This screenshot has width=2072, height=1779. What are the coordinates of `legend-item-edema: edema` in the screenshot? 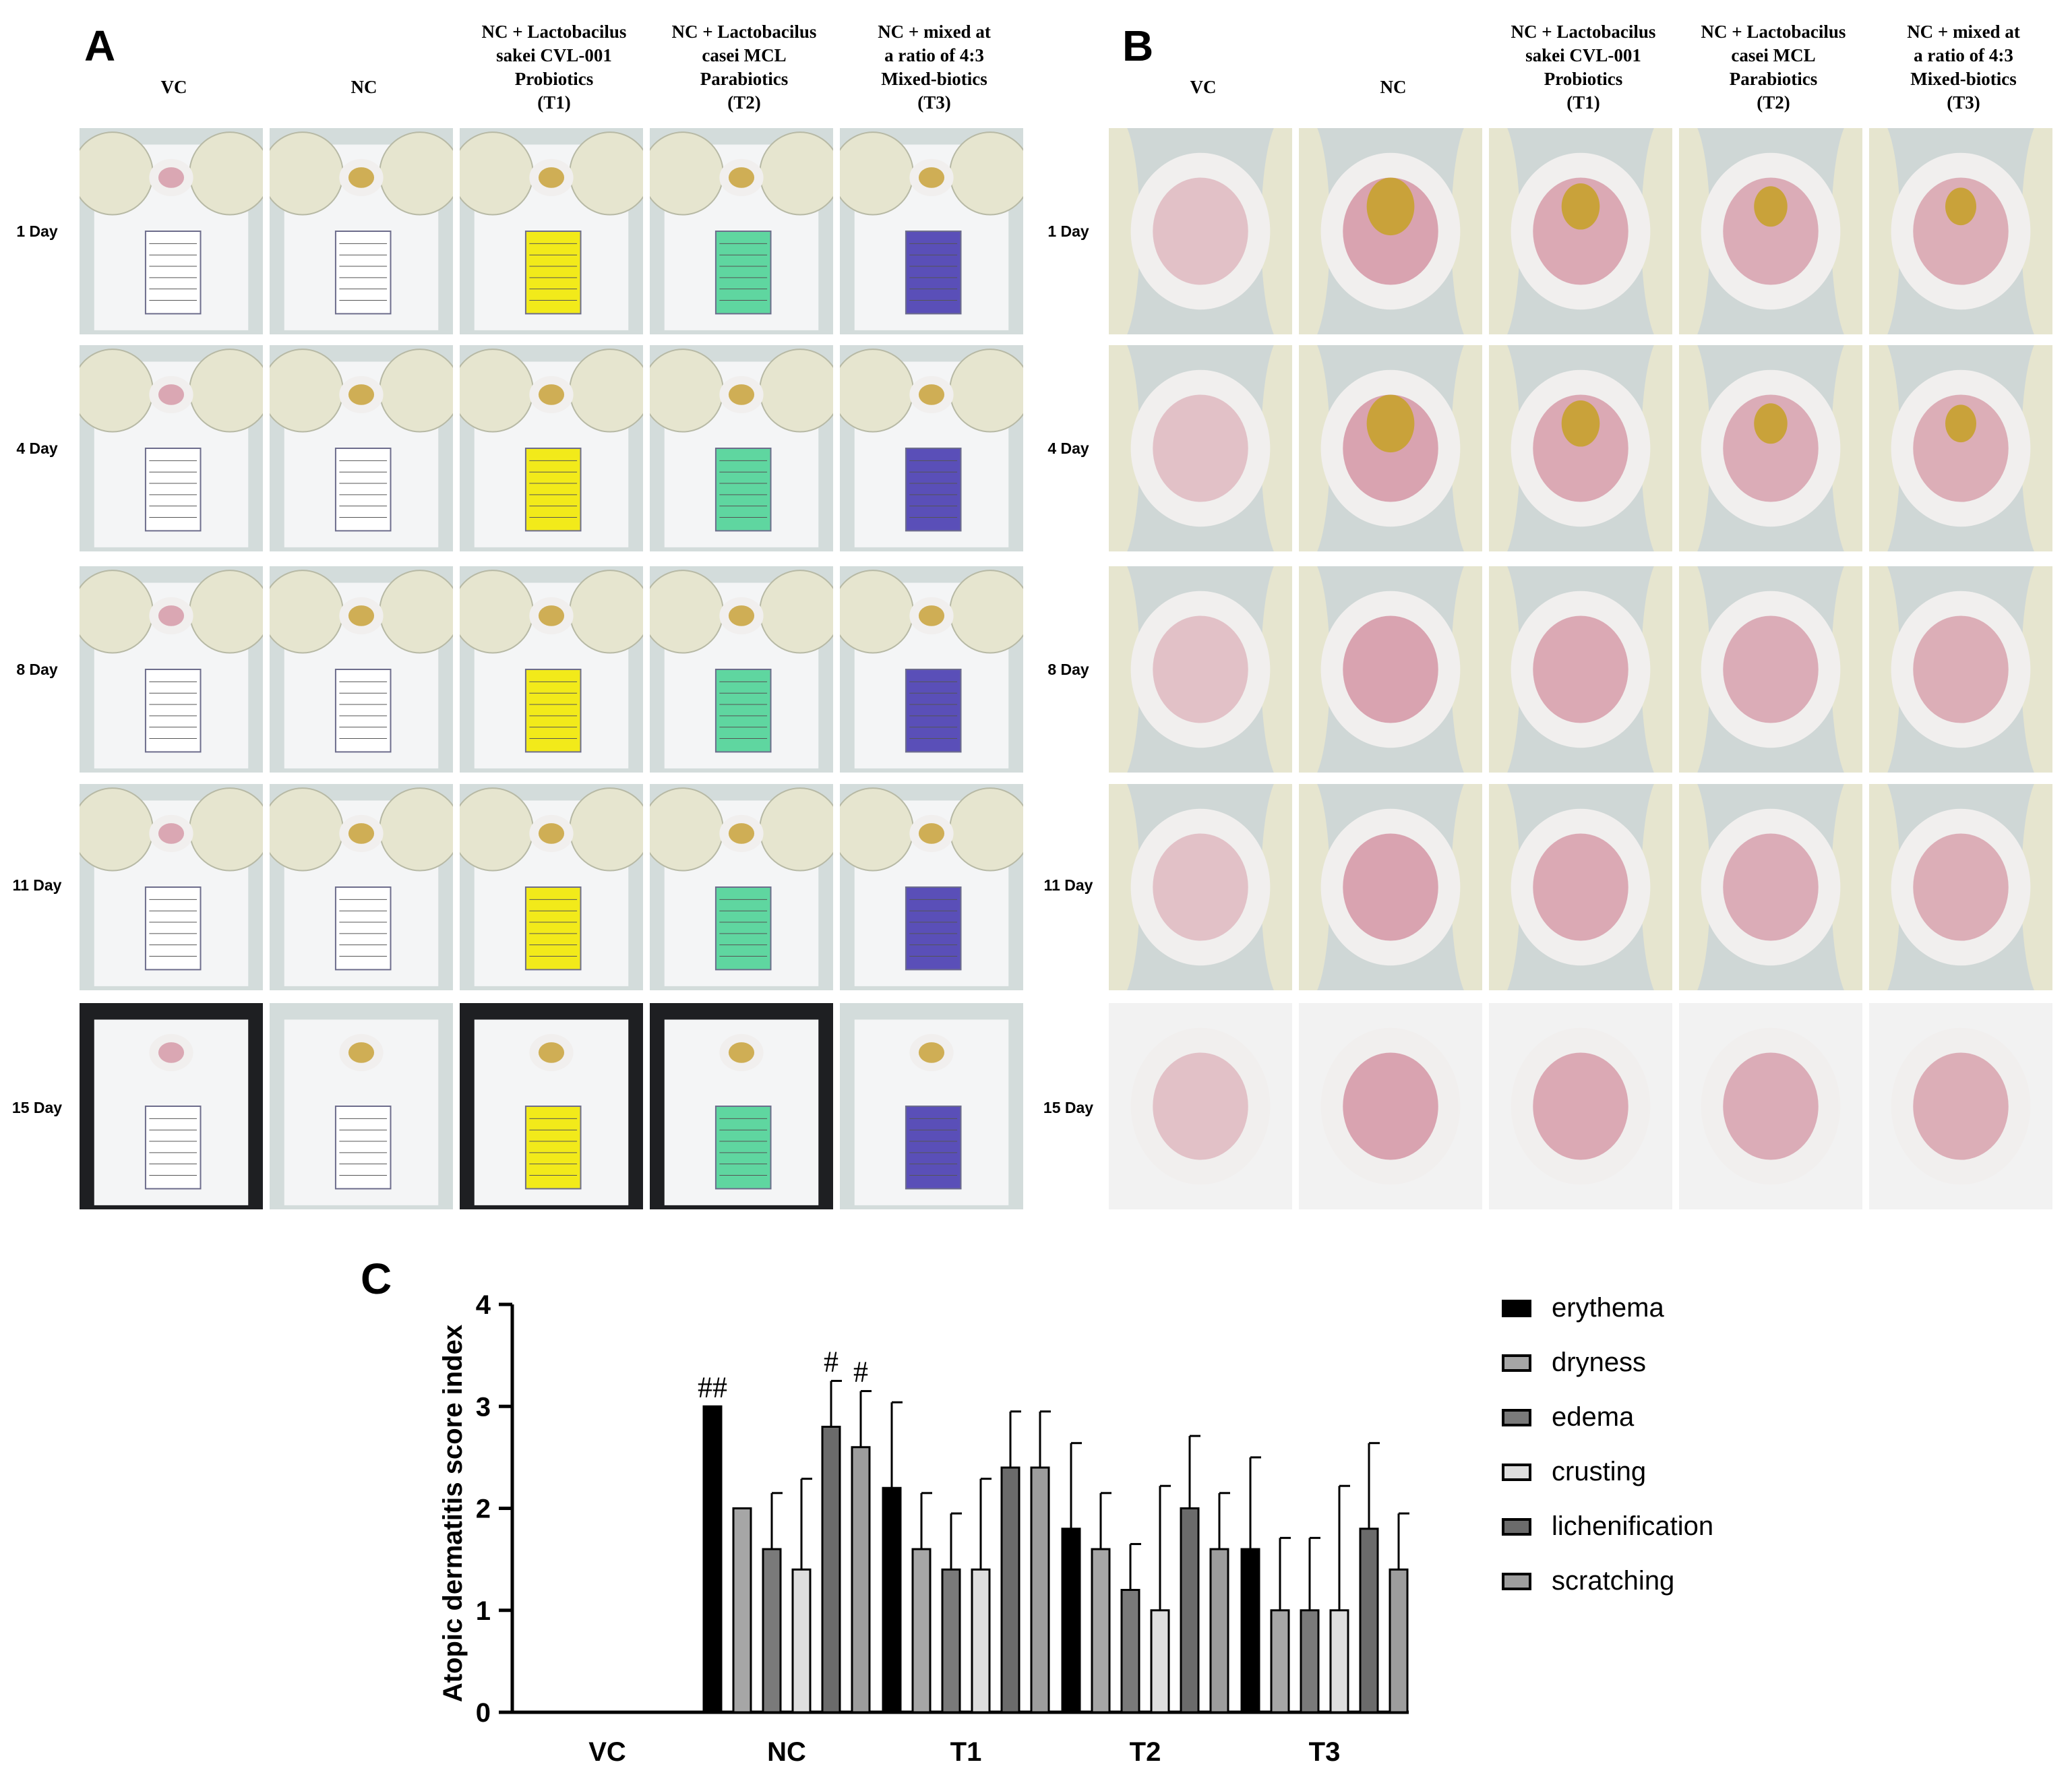 It's located at (1568, 1417).